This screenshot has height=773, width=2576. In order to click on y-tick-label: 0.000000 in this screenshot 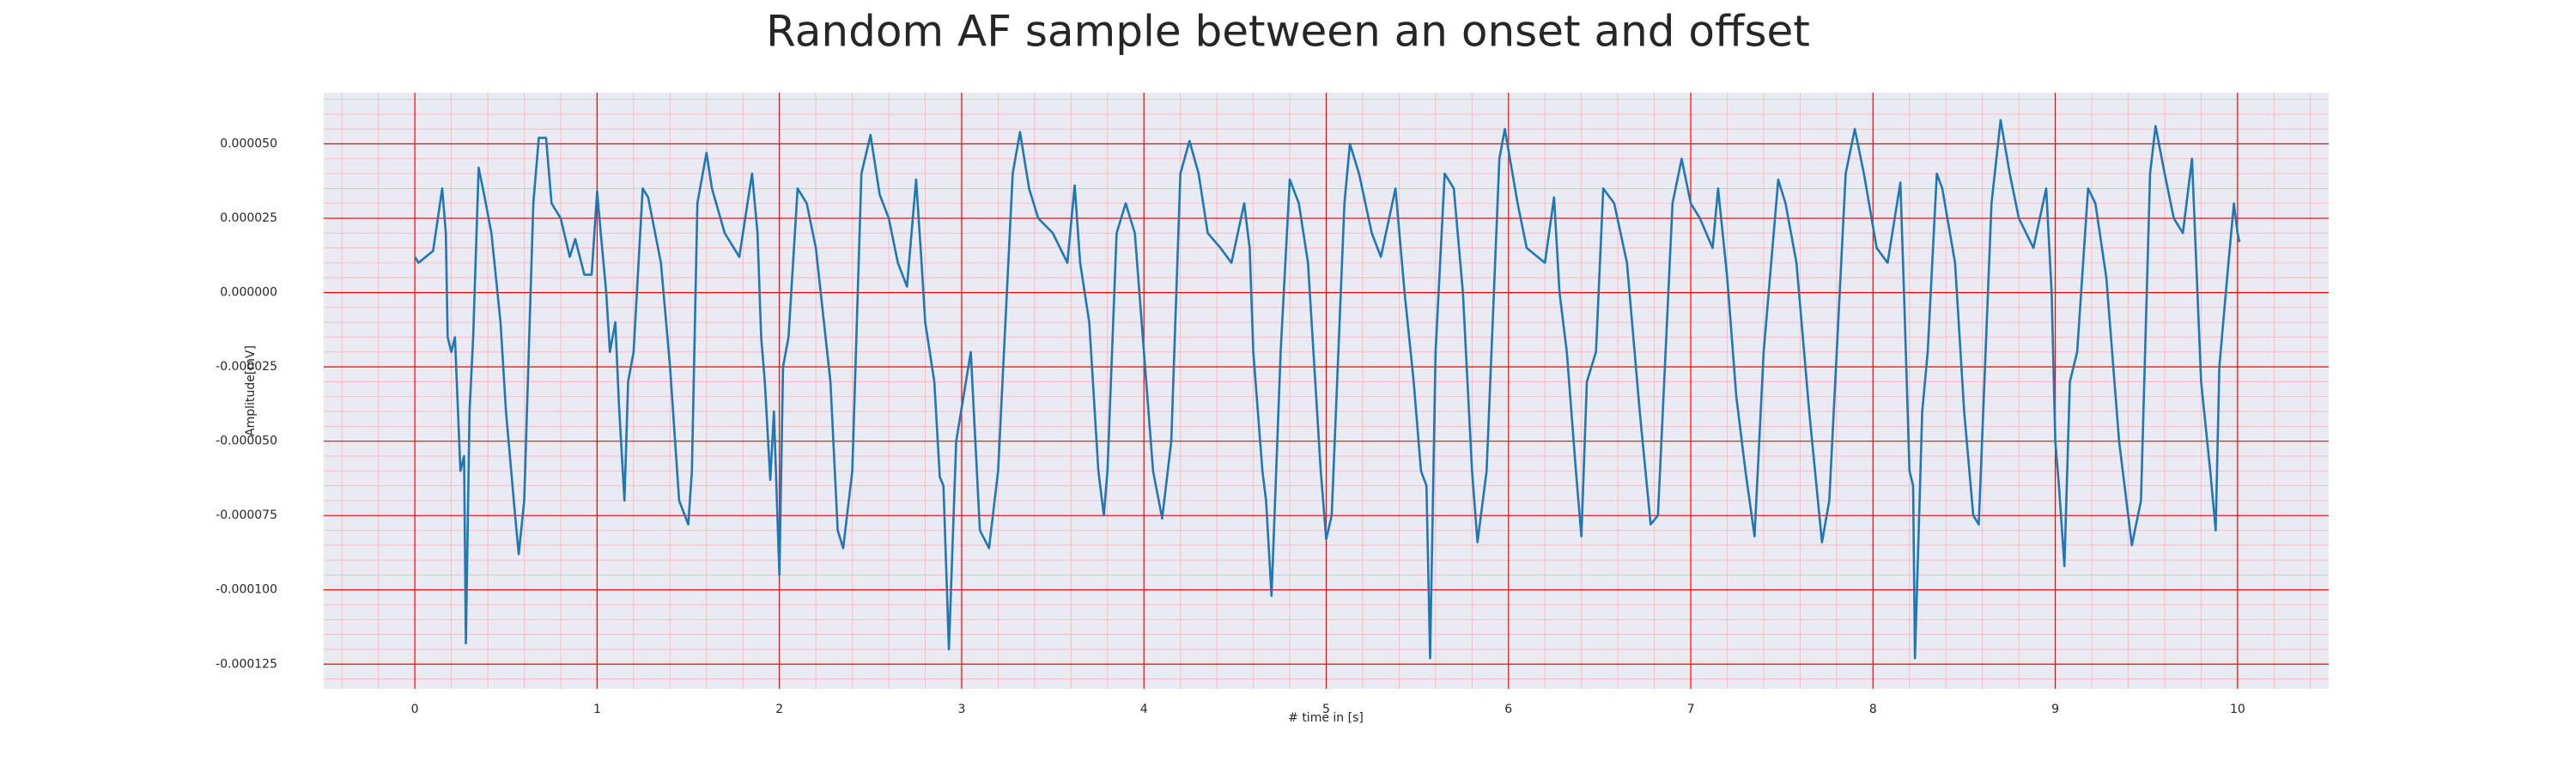, I will do `click(249, 293)`.